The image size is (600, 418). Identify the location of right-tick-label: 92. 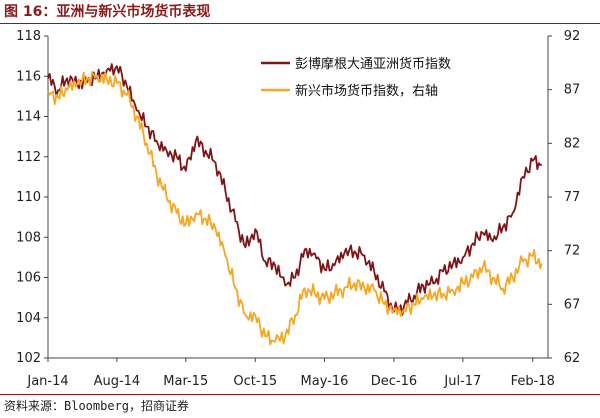
(572, 36).